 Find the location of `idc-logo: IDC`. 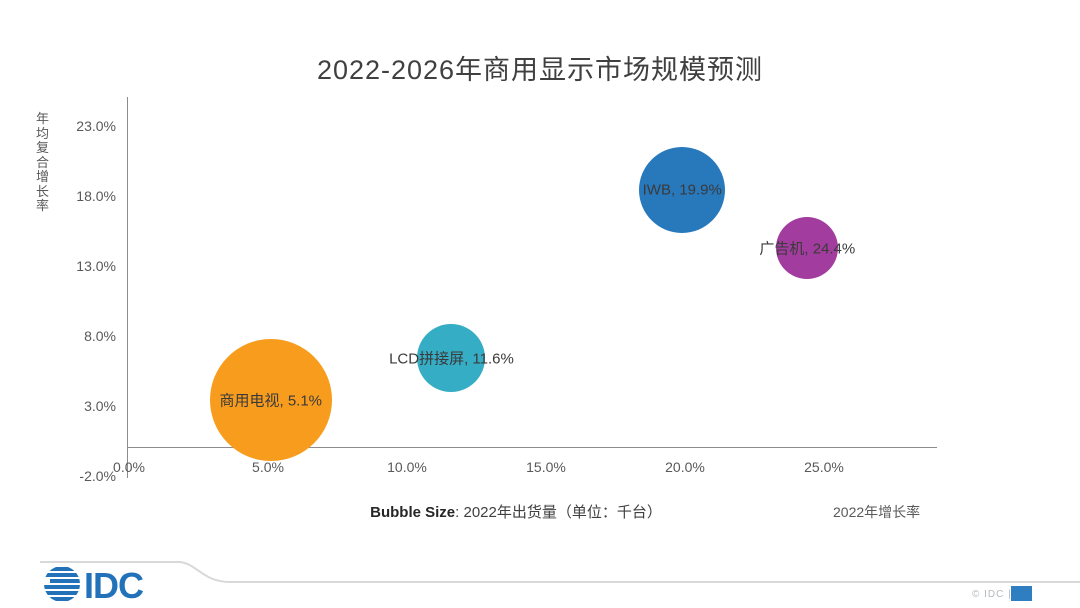

idc-logo: IDC is located at coordinates (94, 585).